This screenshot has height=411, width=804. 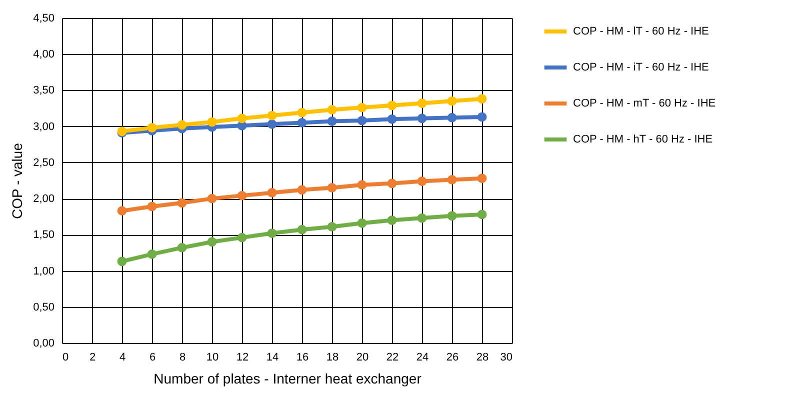 I want to click on x-tick-label: 30, so click(x=506, y=358).